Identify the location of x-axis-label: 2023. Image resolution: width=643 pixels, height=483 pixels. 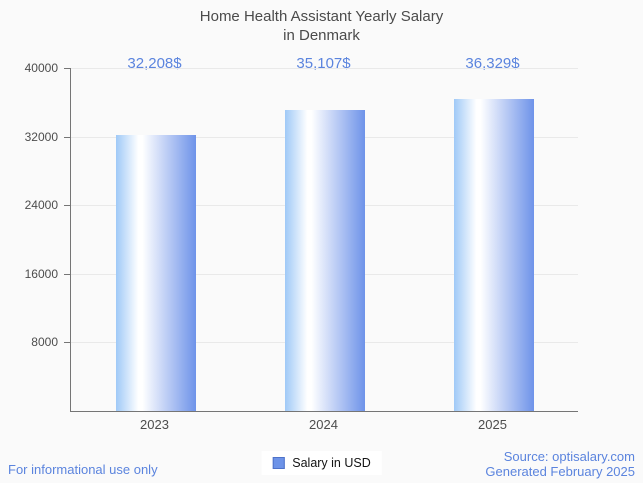
(154, 424).